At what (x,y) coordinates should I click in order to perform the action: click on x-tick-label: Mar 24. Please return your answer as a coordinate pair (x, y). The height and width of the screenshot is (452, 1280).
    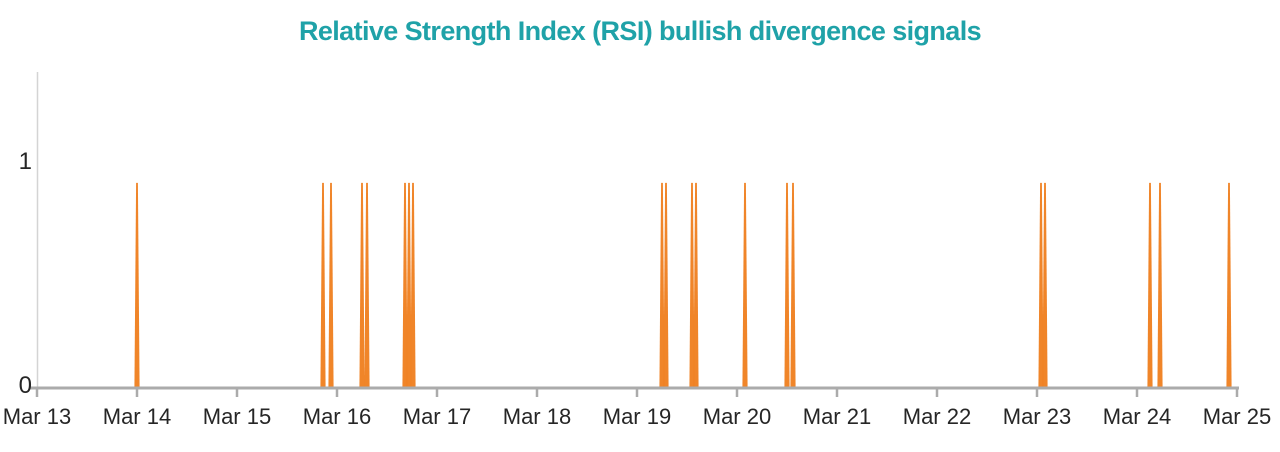
    Looking at the image, I should click on (1137, 416).